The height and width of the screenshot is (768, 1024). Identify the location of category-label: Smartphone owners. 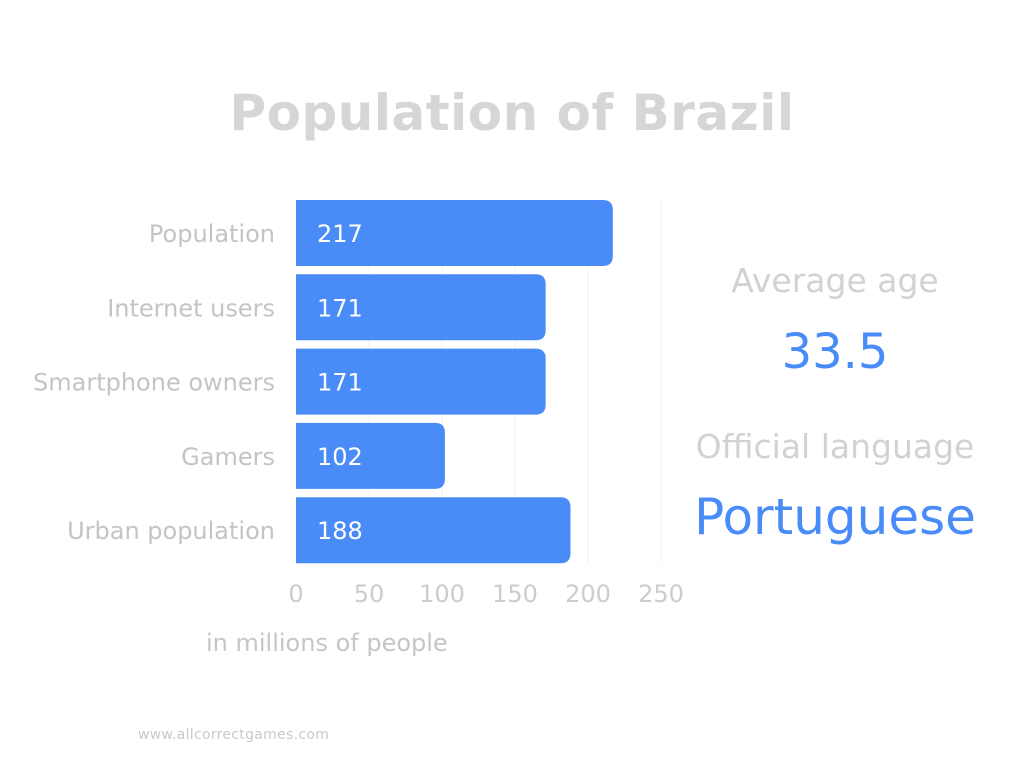
(154, 383).